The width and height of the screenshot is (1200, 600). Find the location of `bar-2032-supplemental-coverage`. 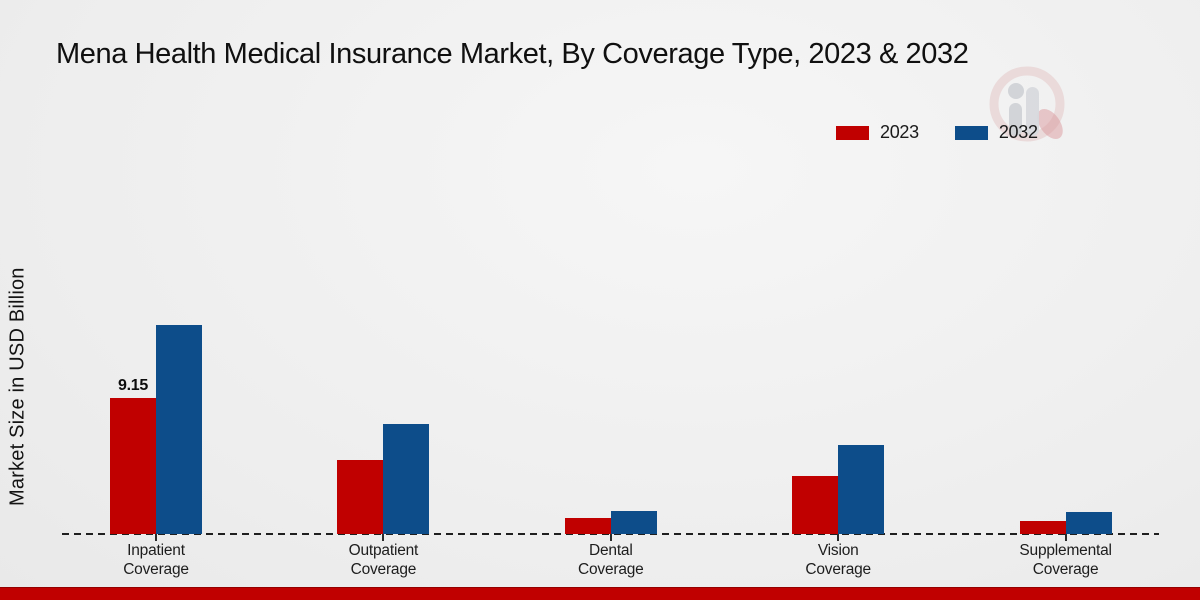

bar-2032-supplemental-coverage is located at coordinates (1088, 523).